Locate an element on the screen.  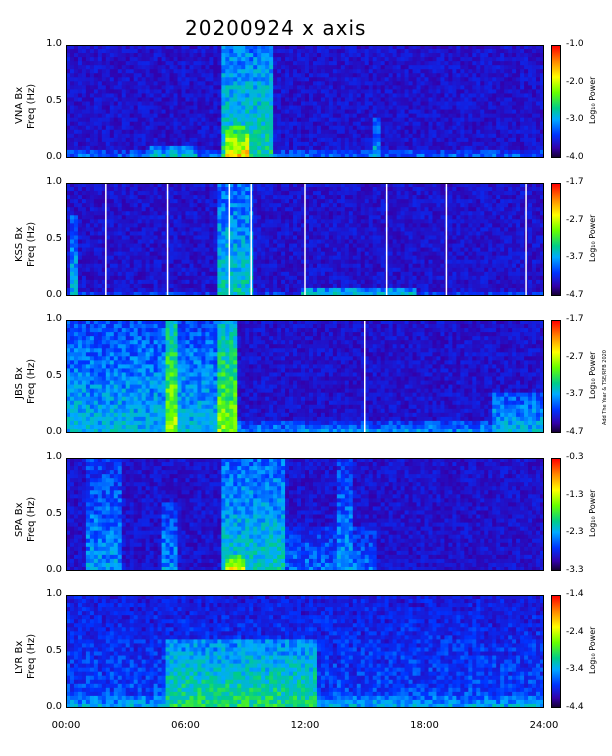
x-tick-label: 18:00 is located at coordinates (424, 725).